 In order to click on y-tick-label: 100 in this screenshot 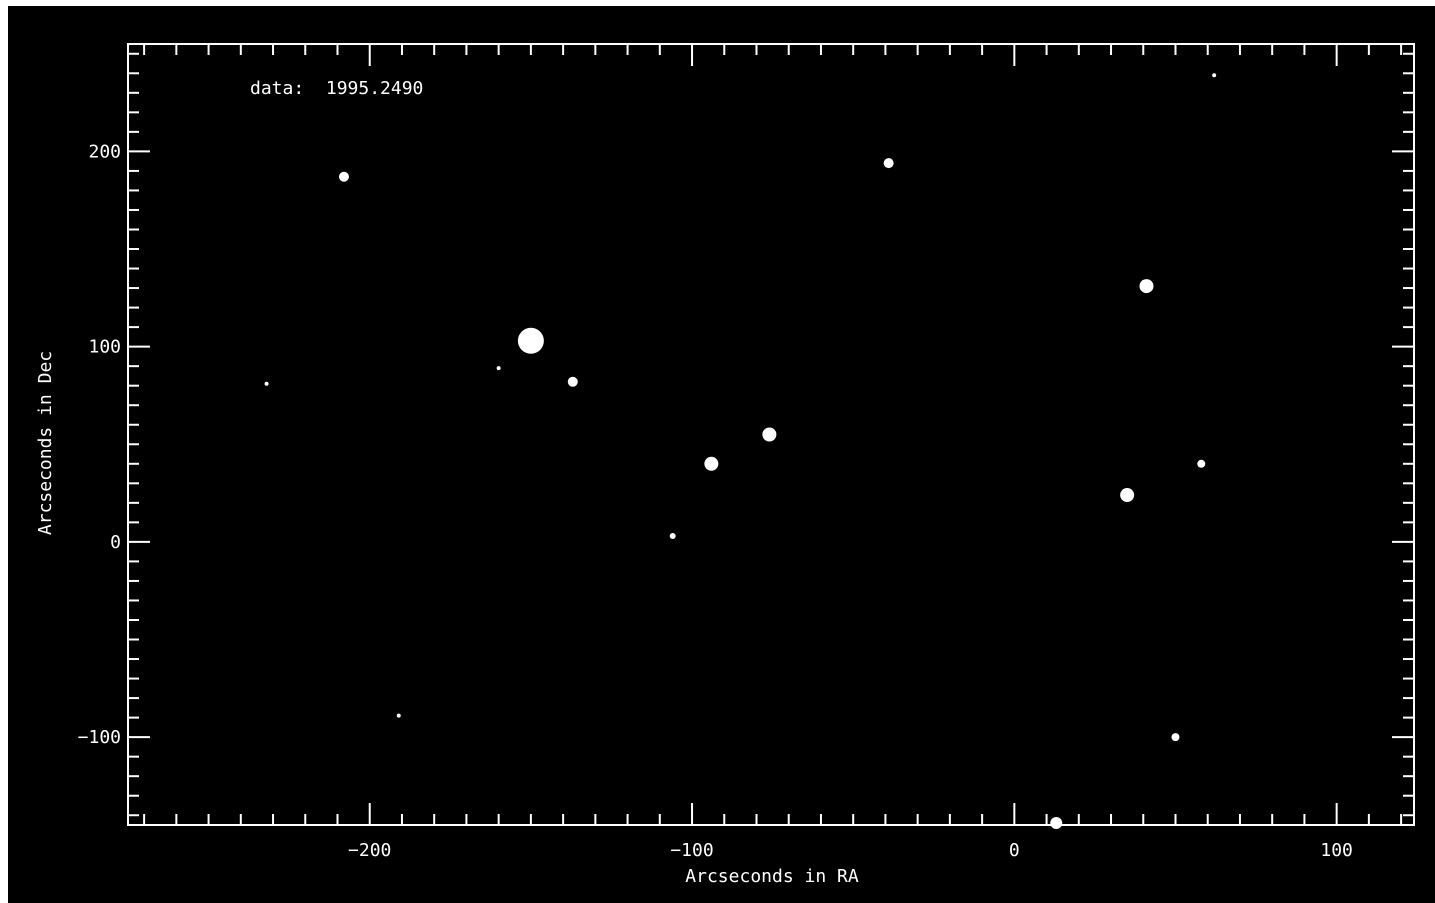, I will do `click(104, 347)`.